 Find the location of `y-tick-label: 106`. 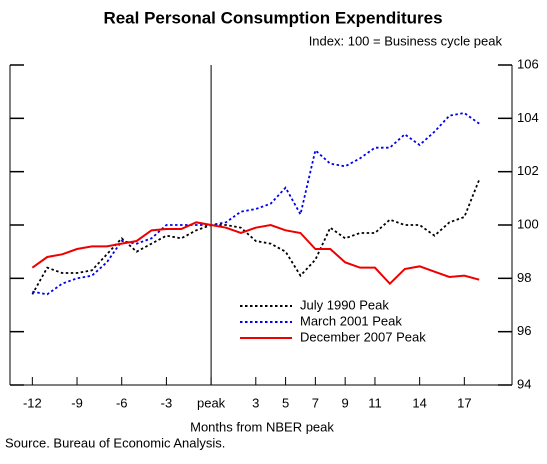

y-tick-label: 106 is located at coordinates (528, 63).